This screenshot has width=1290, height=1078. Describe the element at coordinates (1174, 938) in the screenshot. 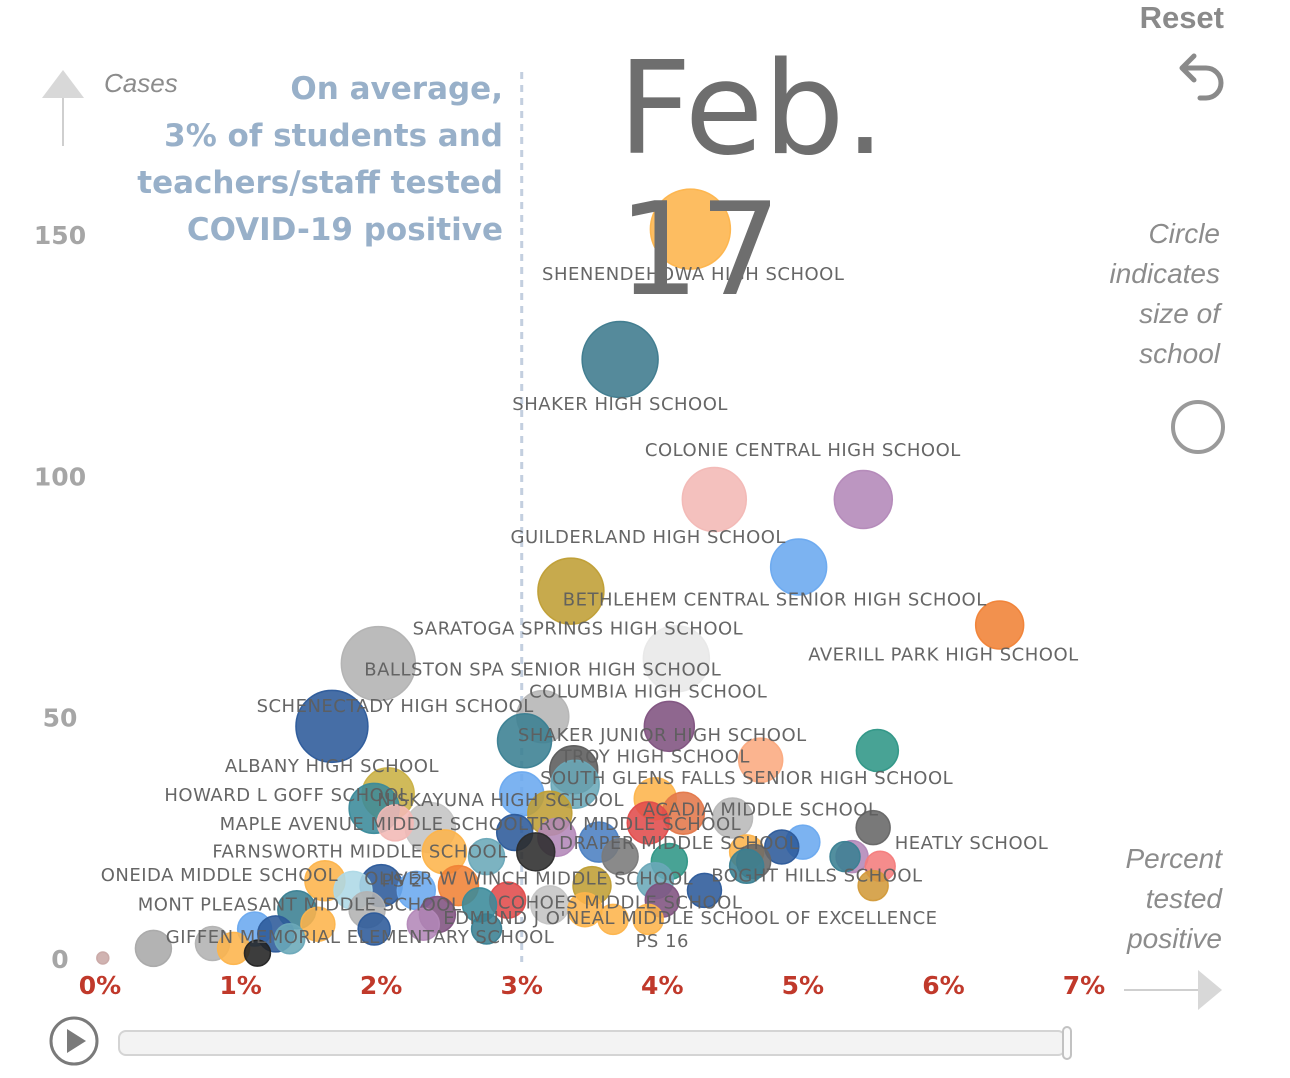

I see `pct-note-line: positive` at that location.